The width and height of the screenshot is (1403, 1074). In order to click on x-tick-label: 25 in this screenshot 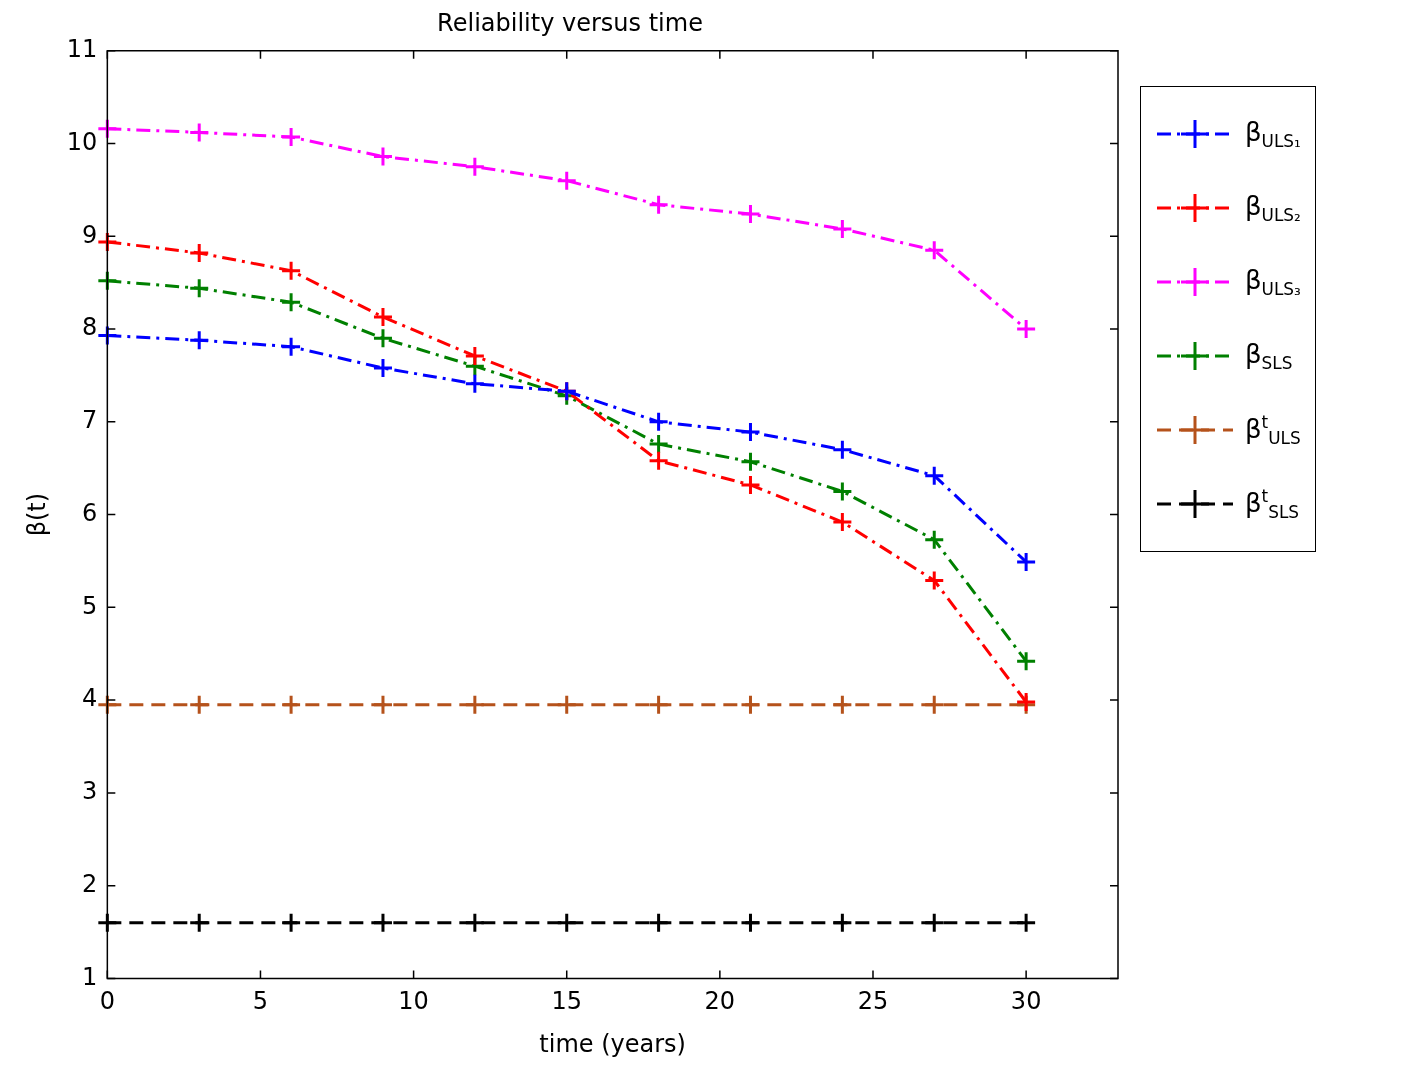, I will do `click(873, 1001)`.